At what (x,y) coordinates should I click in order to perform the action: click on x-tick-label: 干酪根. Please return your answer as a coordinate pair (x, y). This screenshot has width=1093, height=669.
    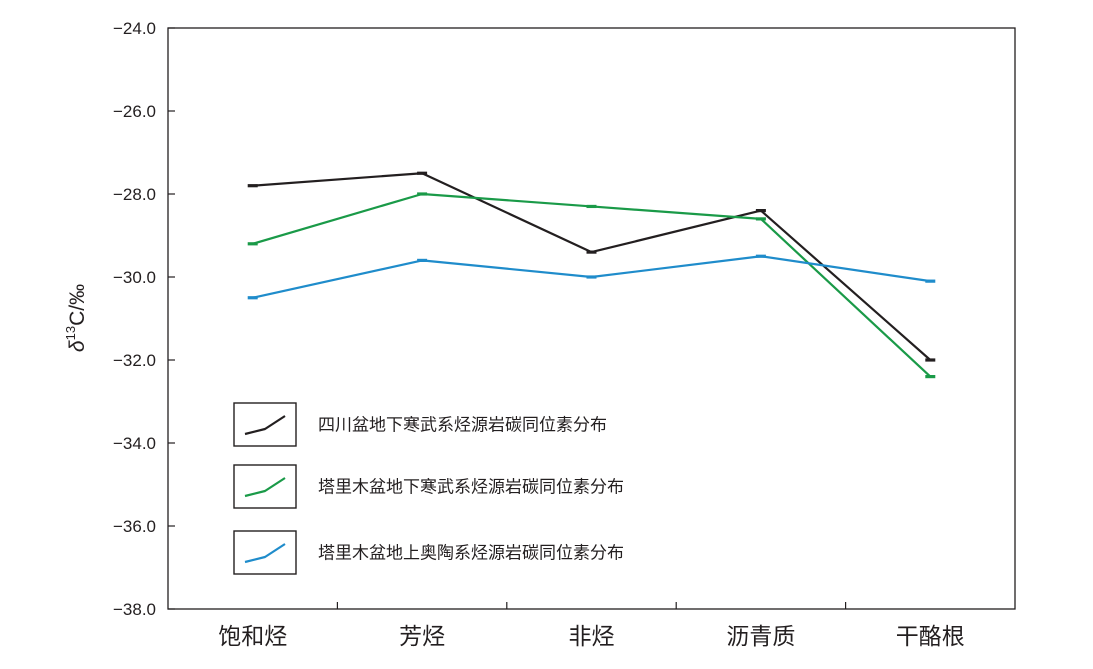
    Looking at the image, I should click on (930, 637).